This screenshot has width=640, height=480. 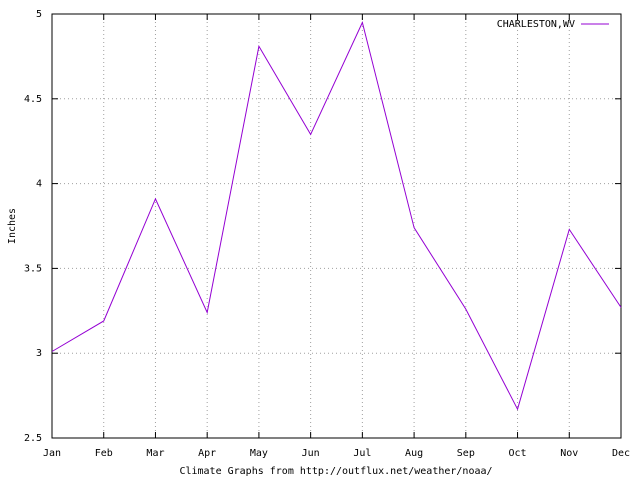 What do you see at coordinates (33, 99) in the screenshot?
I see `y-tick-label: 4.5` at bounding box center [33, 99].